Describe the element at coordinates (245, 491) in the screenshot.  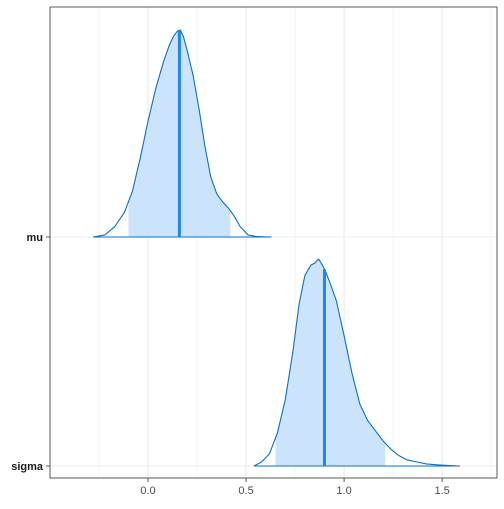
I see `x-tick-label-1: 0.5` at that location.